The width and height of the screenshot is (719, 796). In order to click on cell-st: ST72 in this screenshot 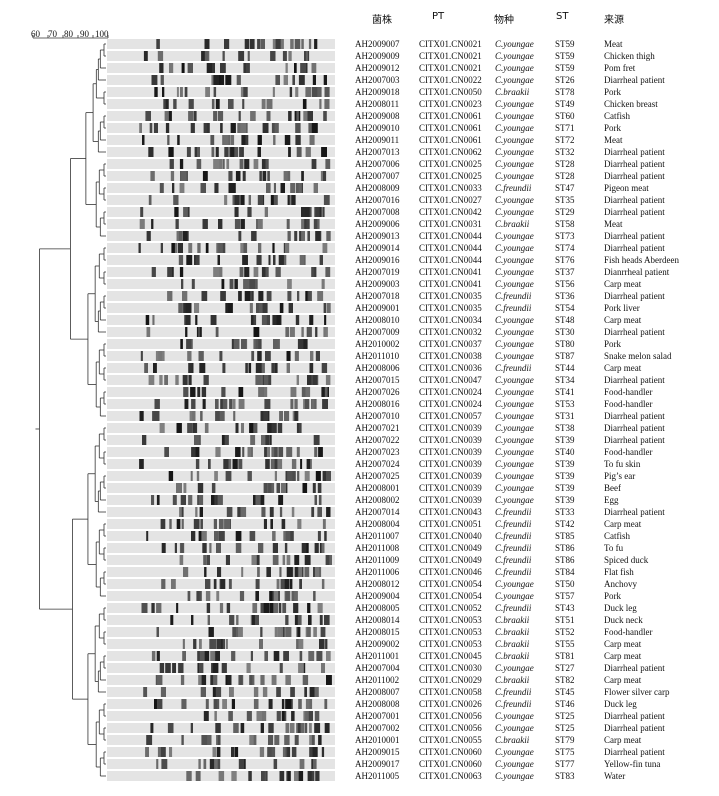, I will do `click(565, 140)`.